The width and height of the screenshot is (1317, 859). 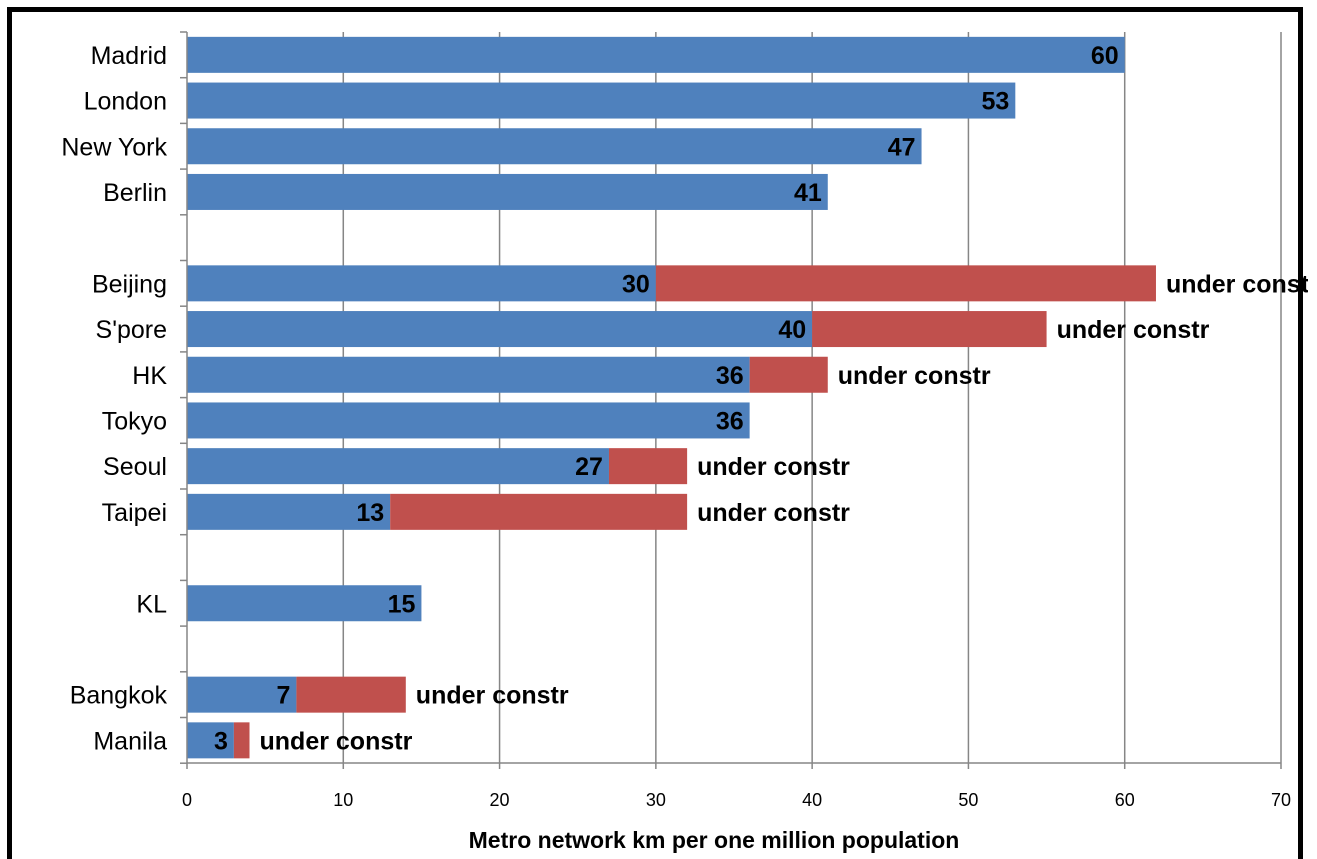 What do you see at coordinates (187, 800) in the screenshot?
I see `x-tick-label: 0` at bounding box center [187, 800].